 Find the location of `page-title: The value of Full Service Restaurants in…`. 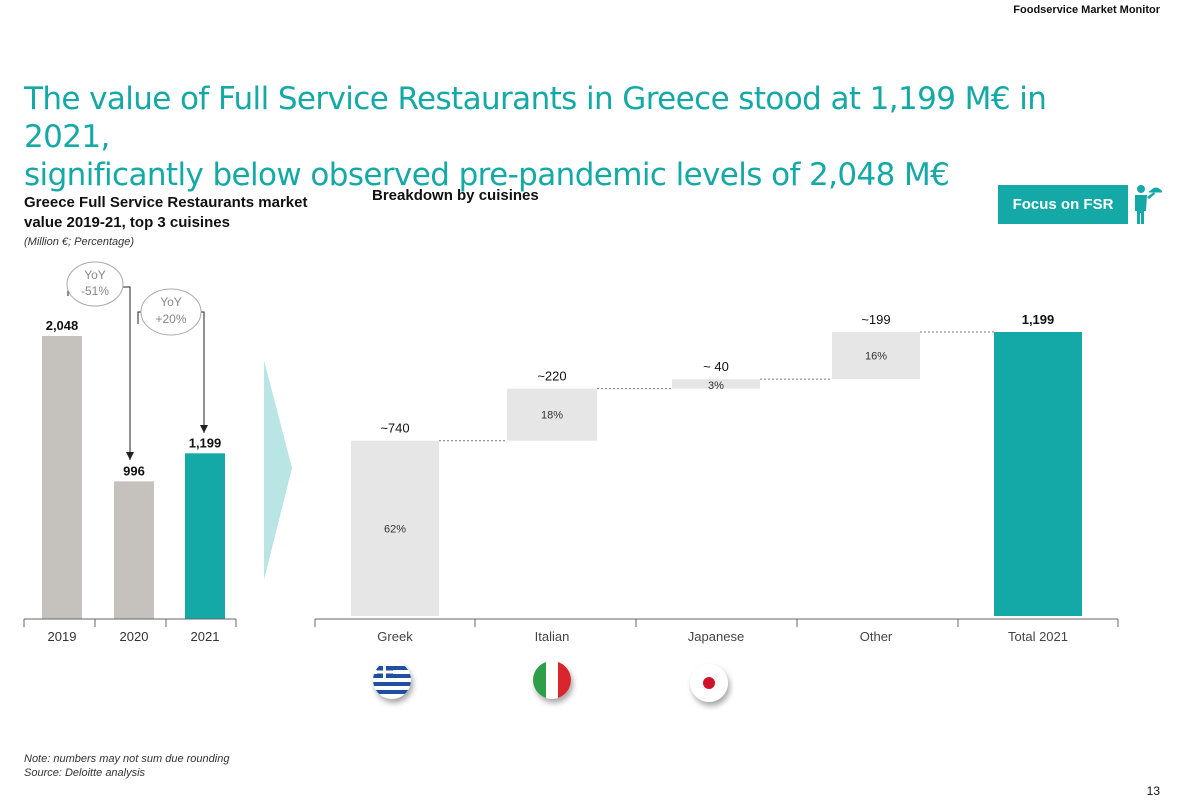

page-title: The value of Full Service Restaurants in… is located at coordinates (574, 137).